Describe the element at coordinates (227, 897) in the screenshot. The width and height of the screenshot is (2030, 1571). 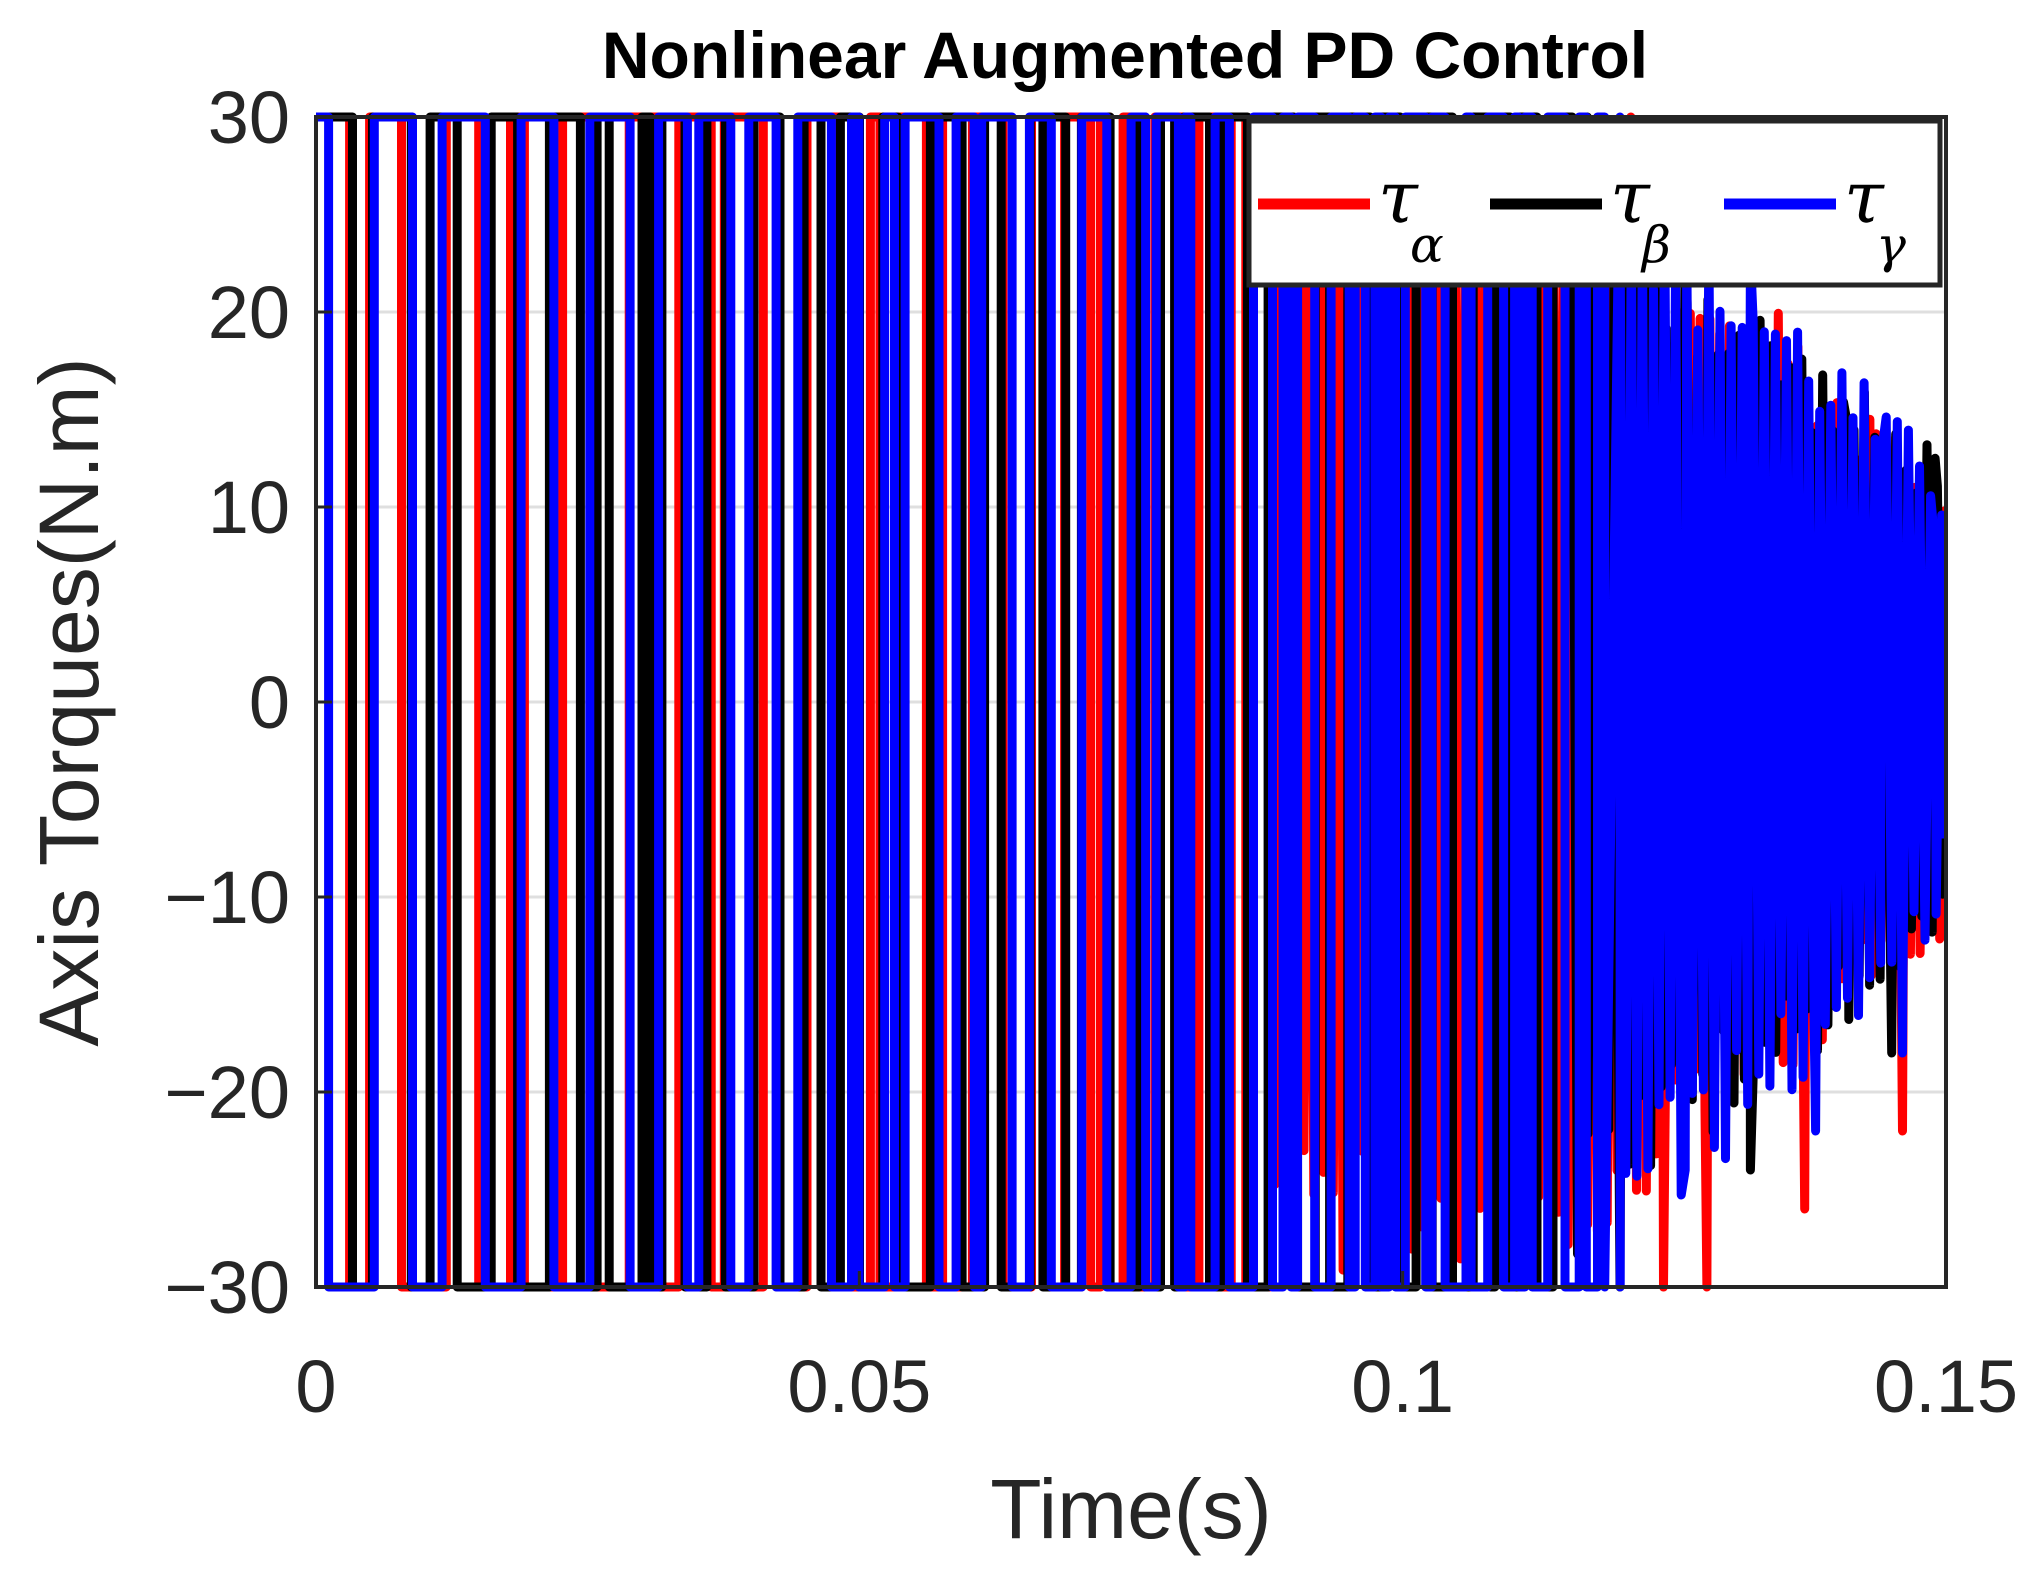
I see `y-tick-label: −10` at that location.